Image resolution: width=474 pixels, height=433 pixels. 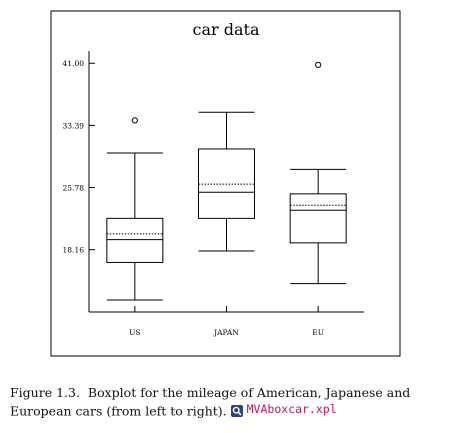 I want to click on quantlet-name: MVAboxcar.xpl, so click(x=291, y=409).